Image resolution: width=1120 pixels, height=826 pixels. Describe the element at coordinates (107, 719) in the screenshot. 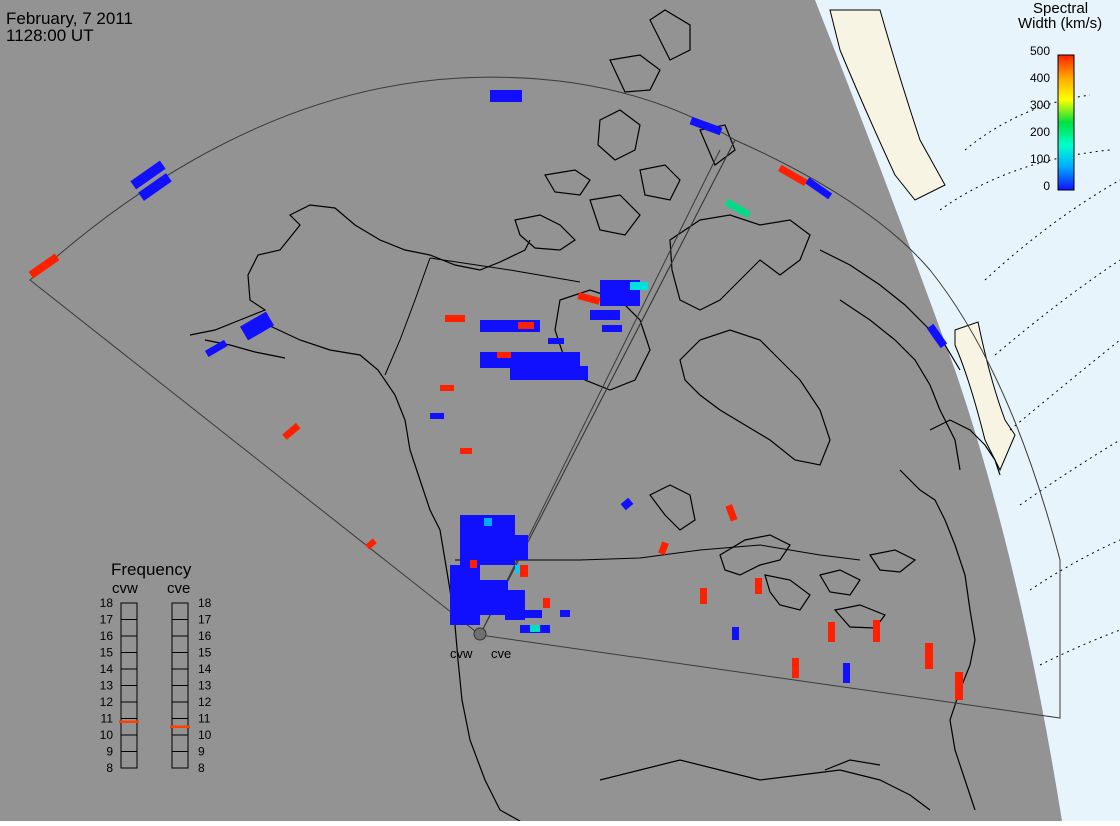

I see `frequency-left-tick-label: 11` at that location.